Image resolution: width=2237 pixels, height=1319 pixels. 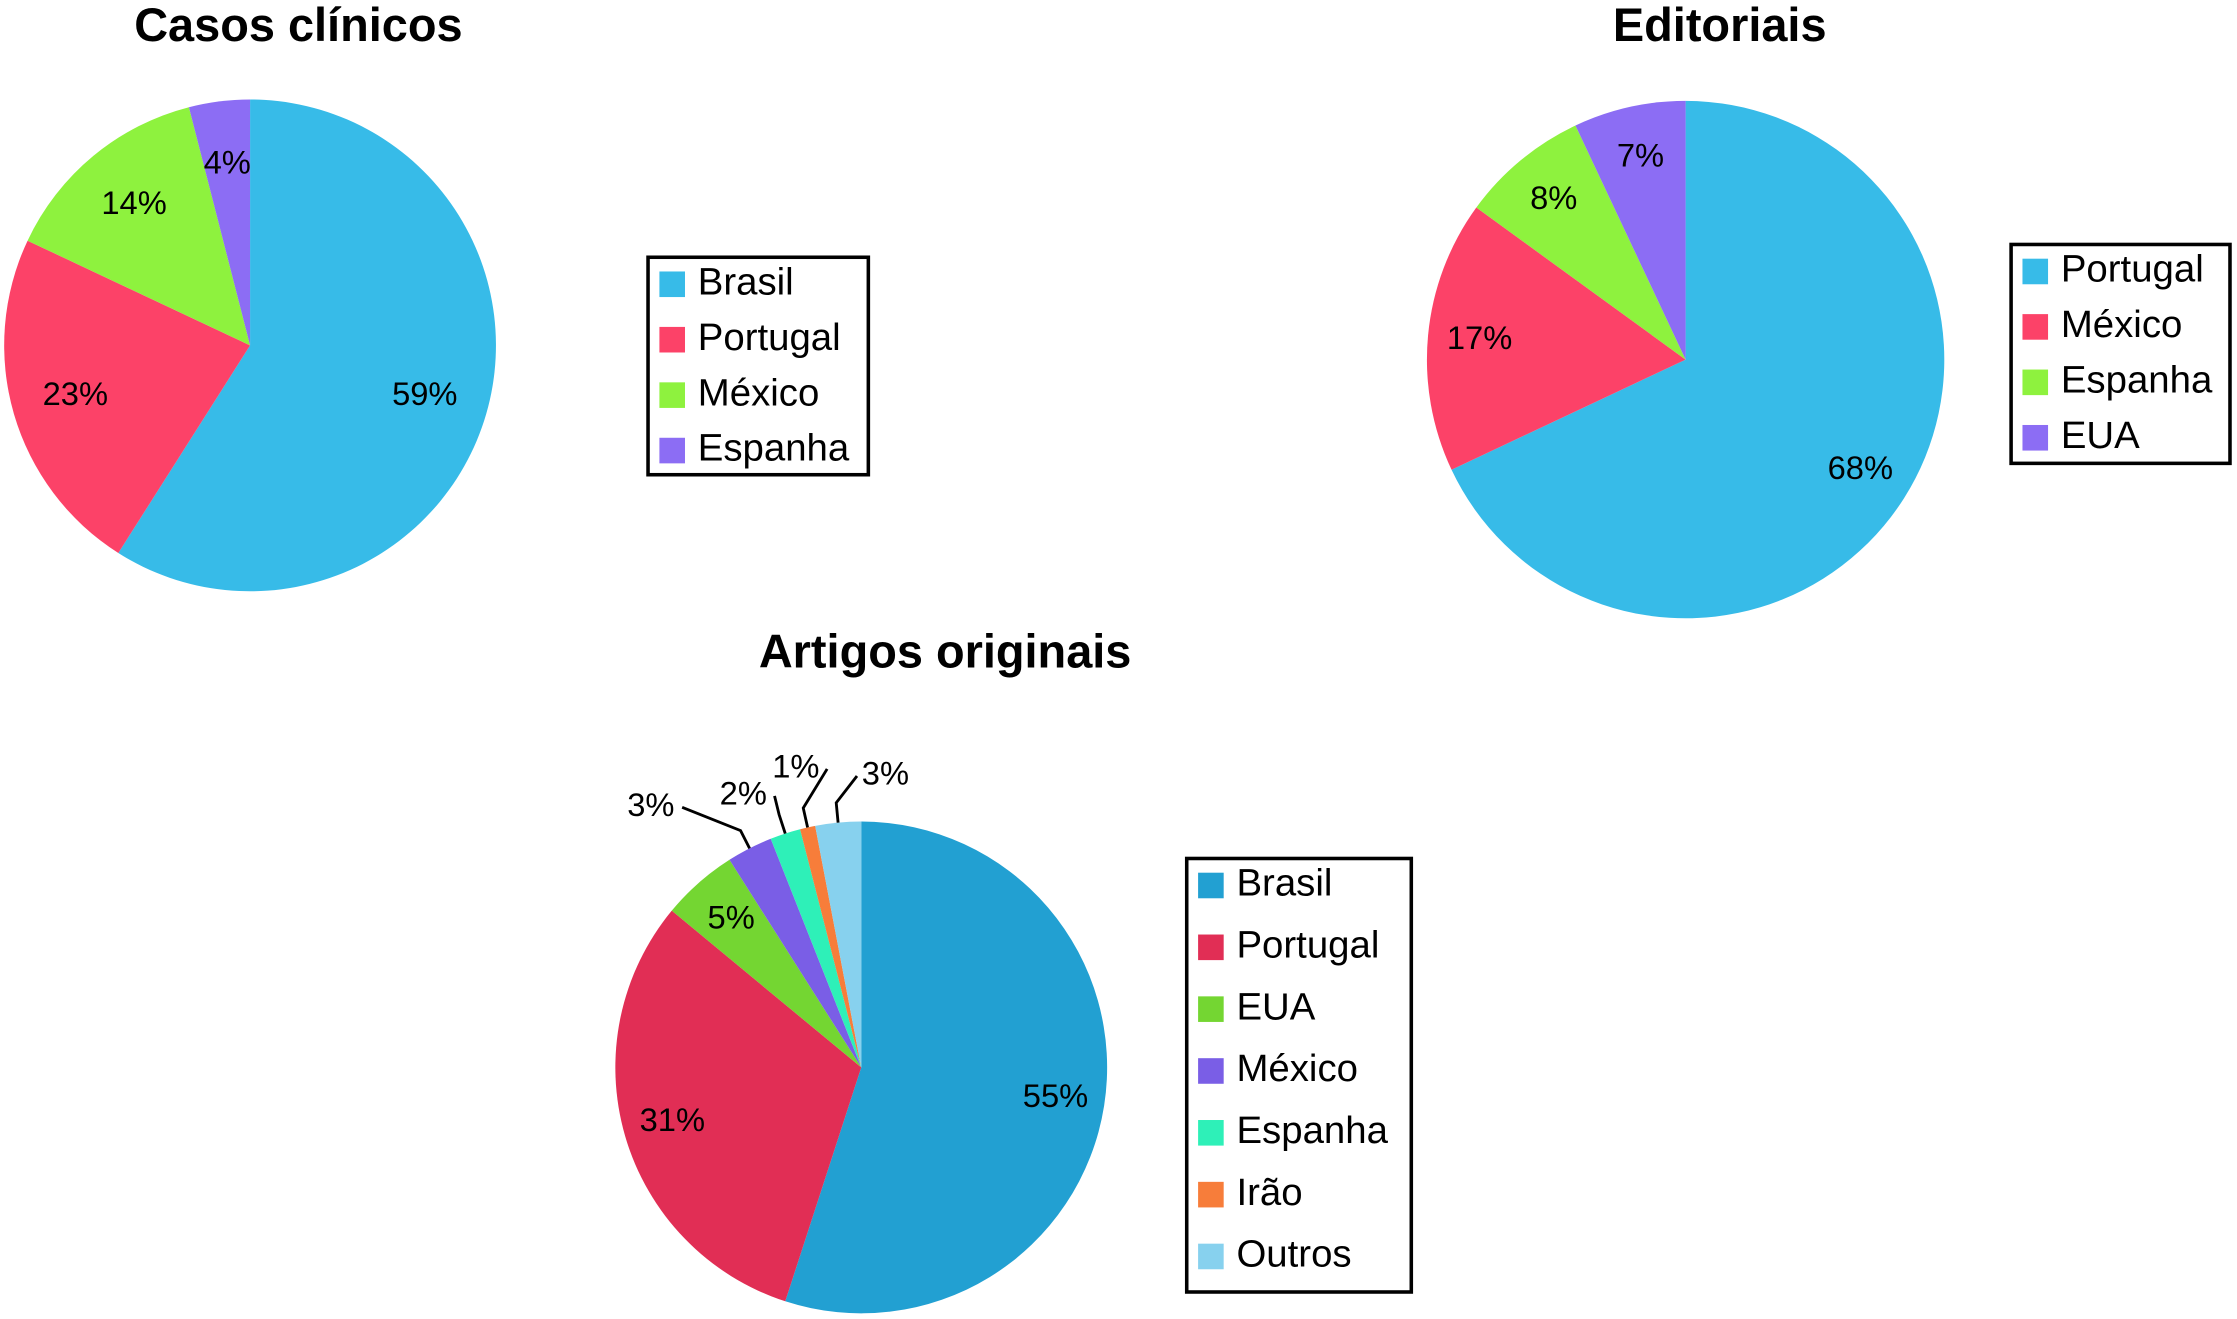 I want to click on value-label: 5%, so click(x=731, y=917).